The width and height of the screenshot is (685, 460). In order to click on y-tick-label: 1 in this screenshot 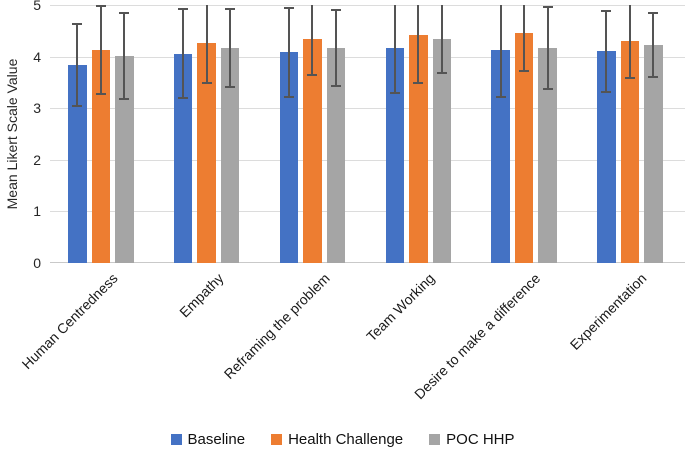, I will do `click(37, 211)`.